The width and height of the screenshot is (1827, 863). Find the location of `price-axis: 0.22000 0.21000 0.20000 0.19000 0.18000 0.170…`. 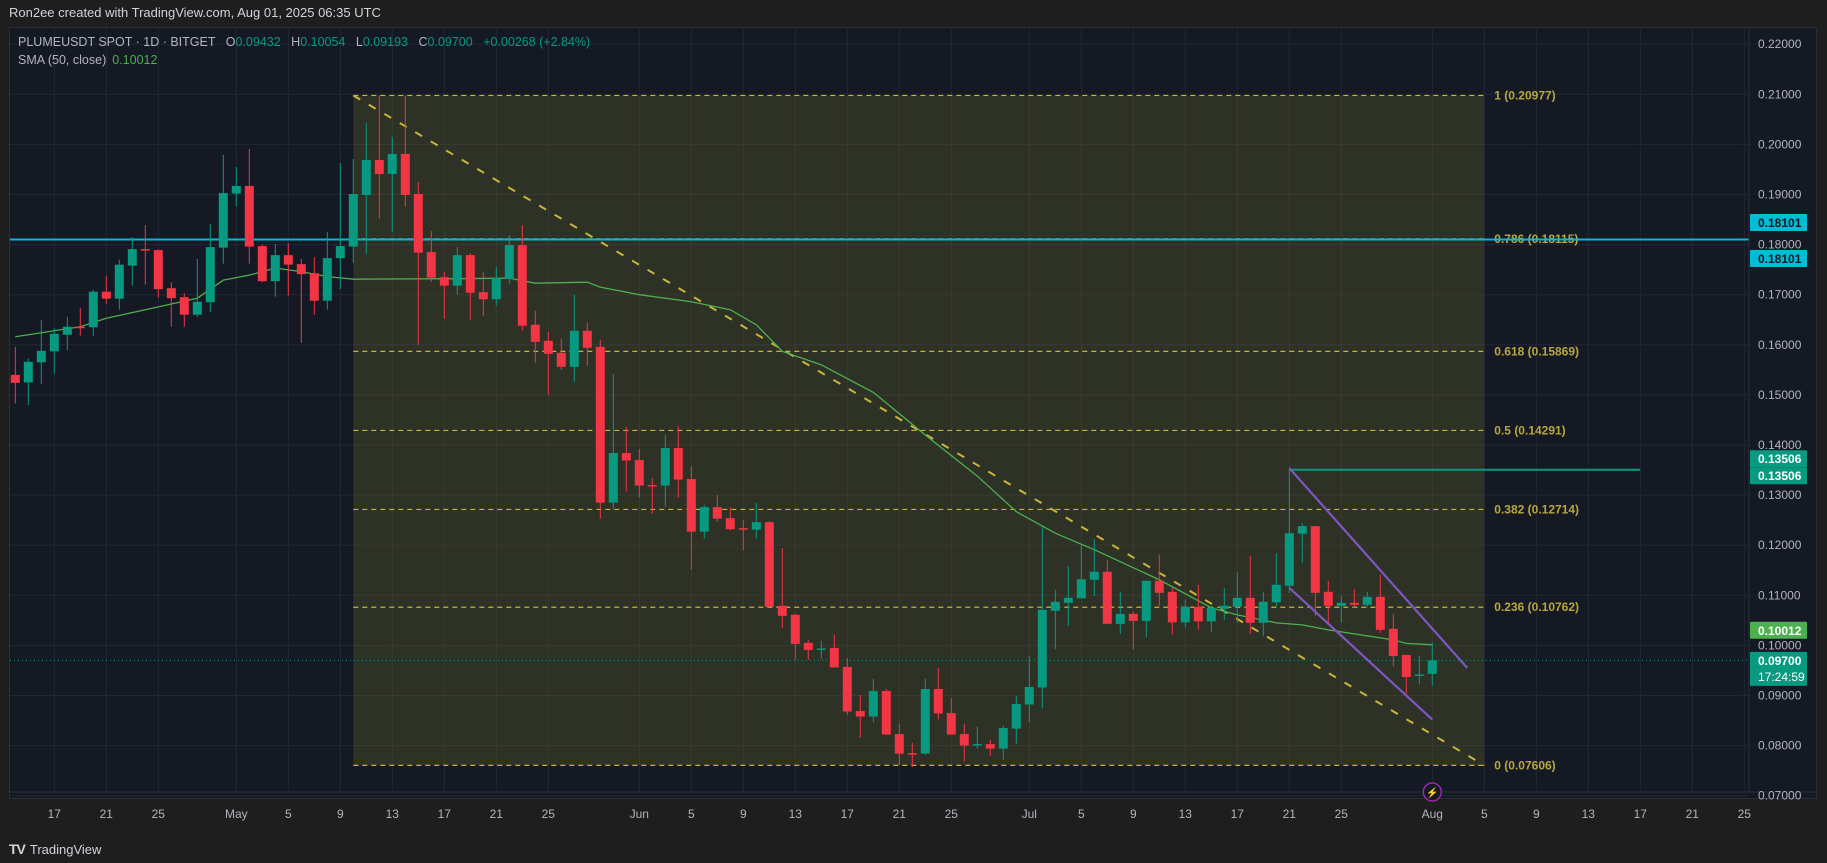

price-axis: 0.22000 0.21000 0.20000 0.19000 0.18000 0.170… is located at coordinates (1780, 420).